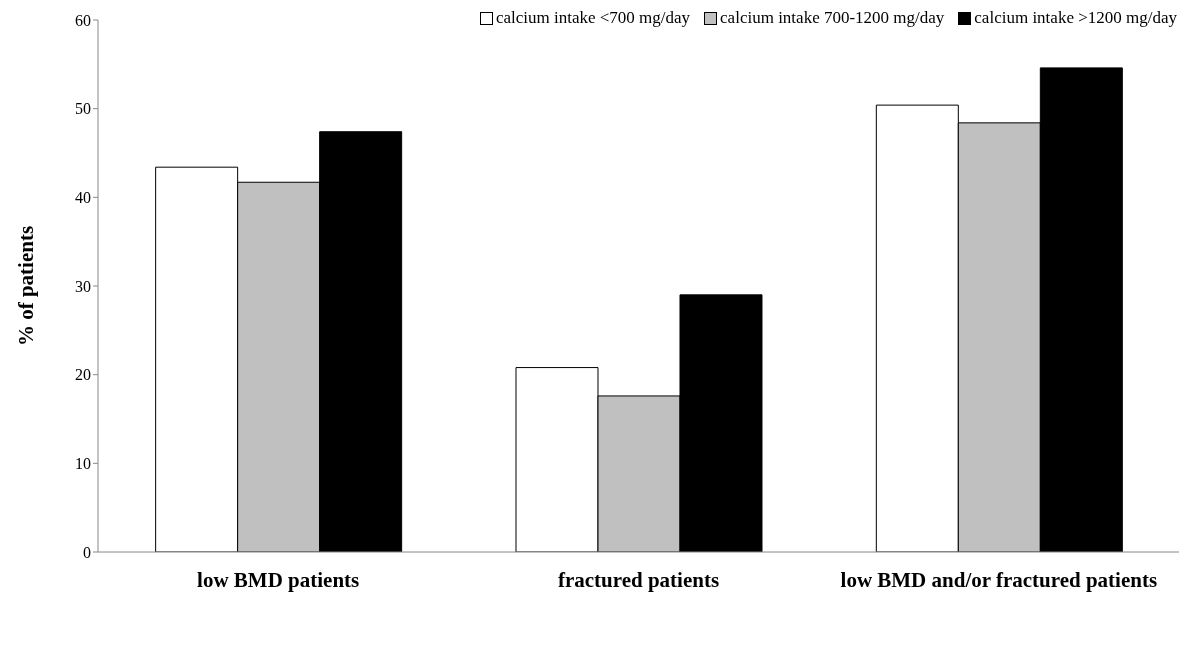 The image size is (1190, 655). Describe the element at coordinates (83, 464) in the screenshot. I see `y-tick-label: 10` at that location.